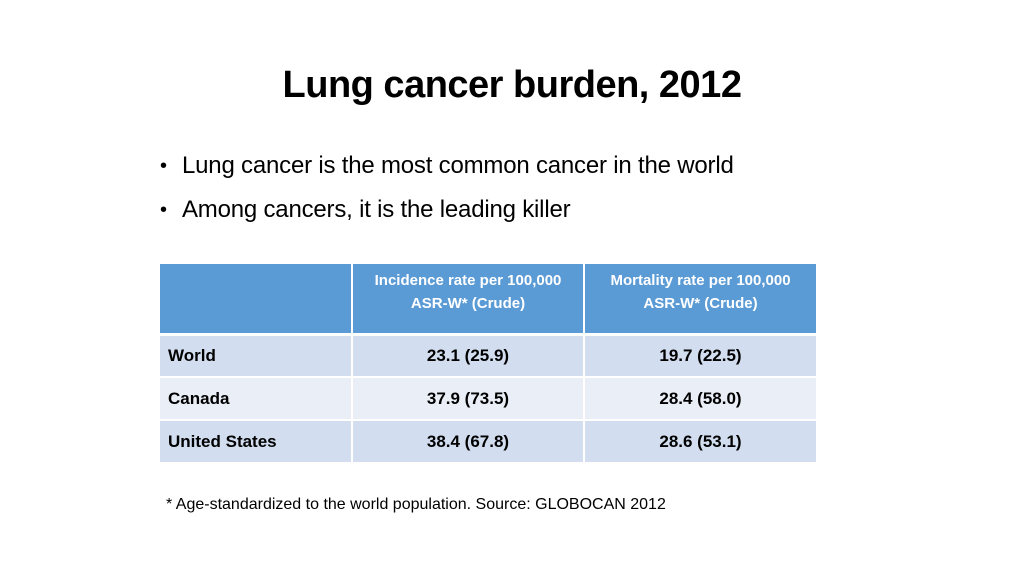 This screenshot has width=1024, height=576. I want to click on header-incidence-line-1: Incidence rate per 100,000, so click(468, 280).